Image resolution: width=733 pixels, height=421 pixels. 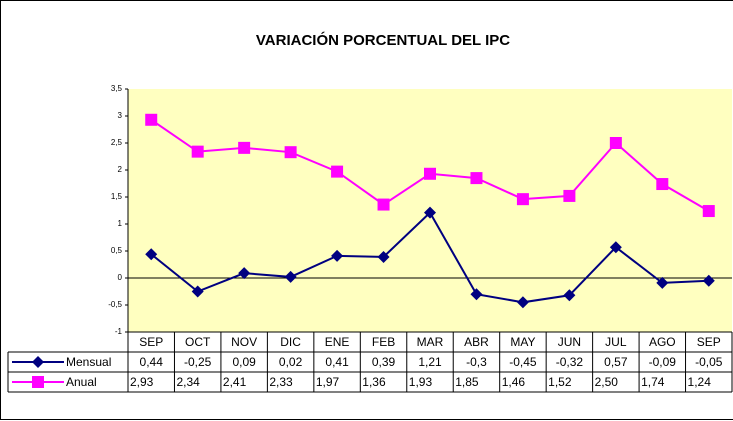 I want to click on y-tick-label: 3, so click(x=120, y=115).